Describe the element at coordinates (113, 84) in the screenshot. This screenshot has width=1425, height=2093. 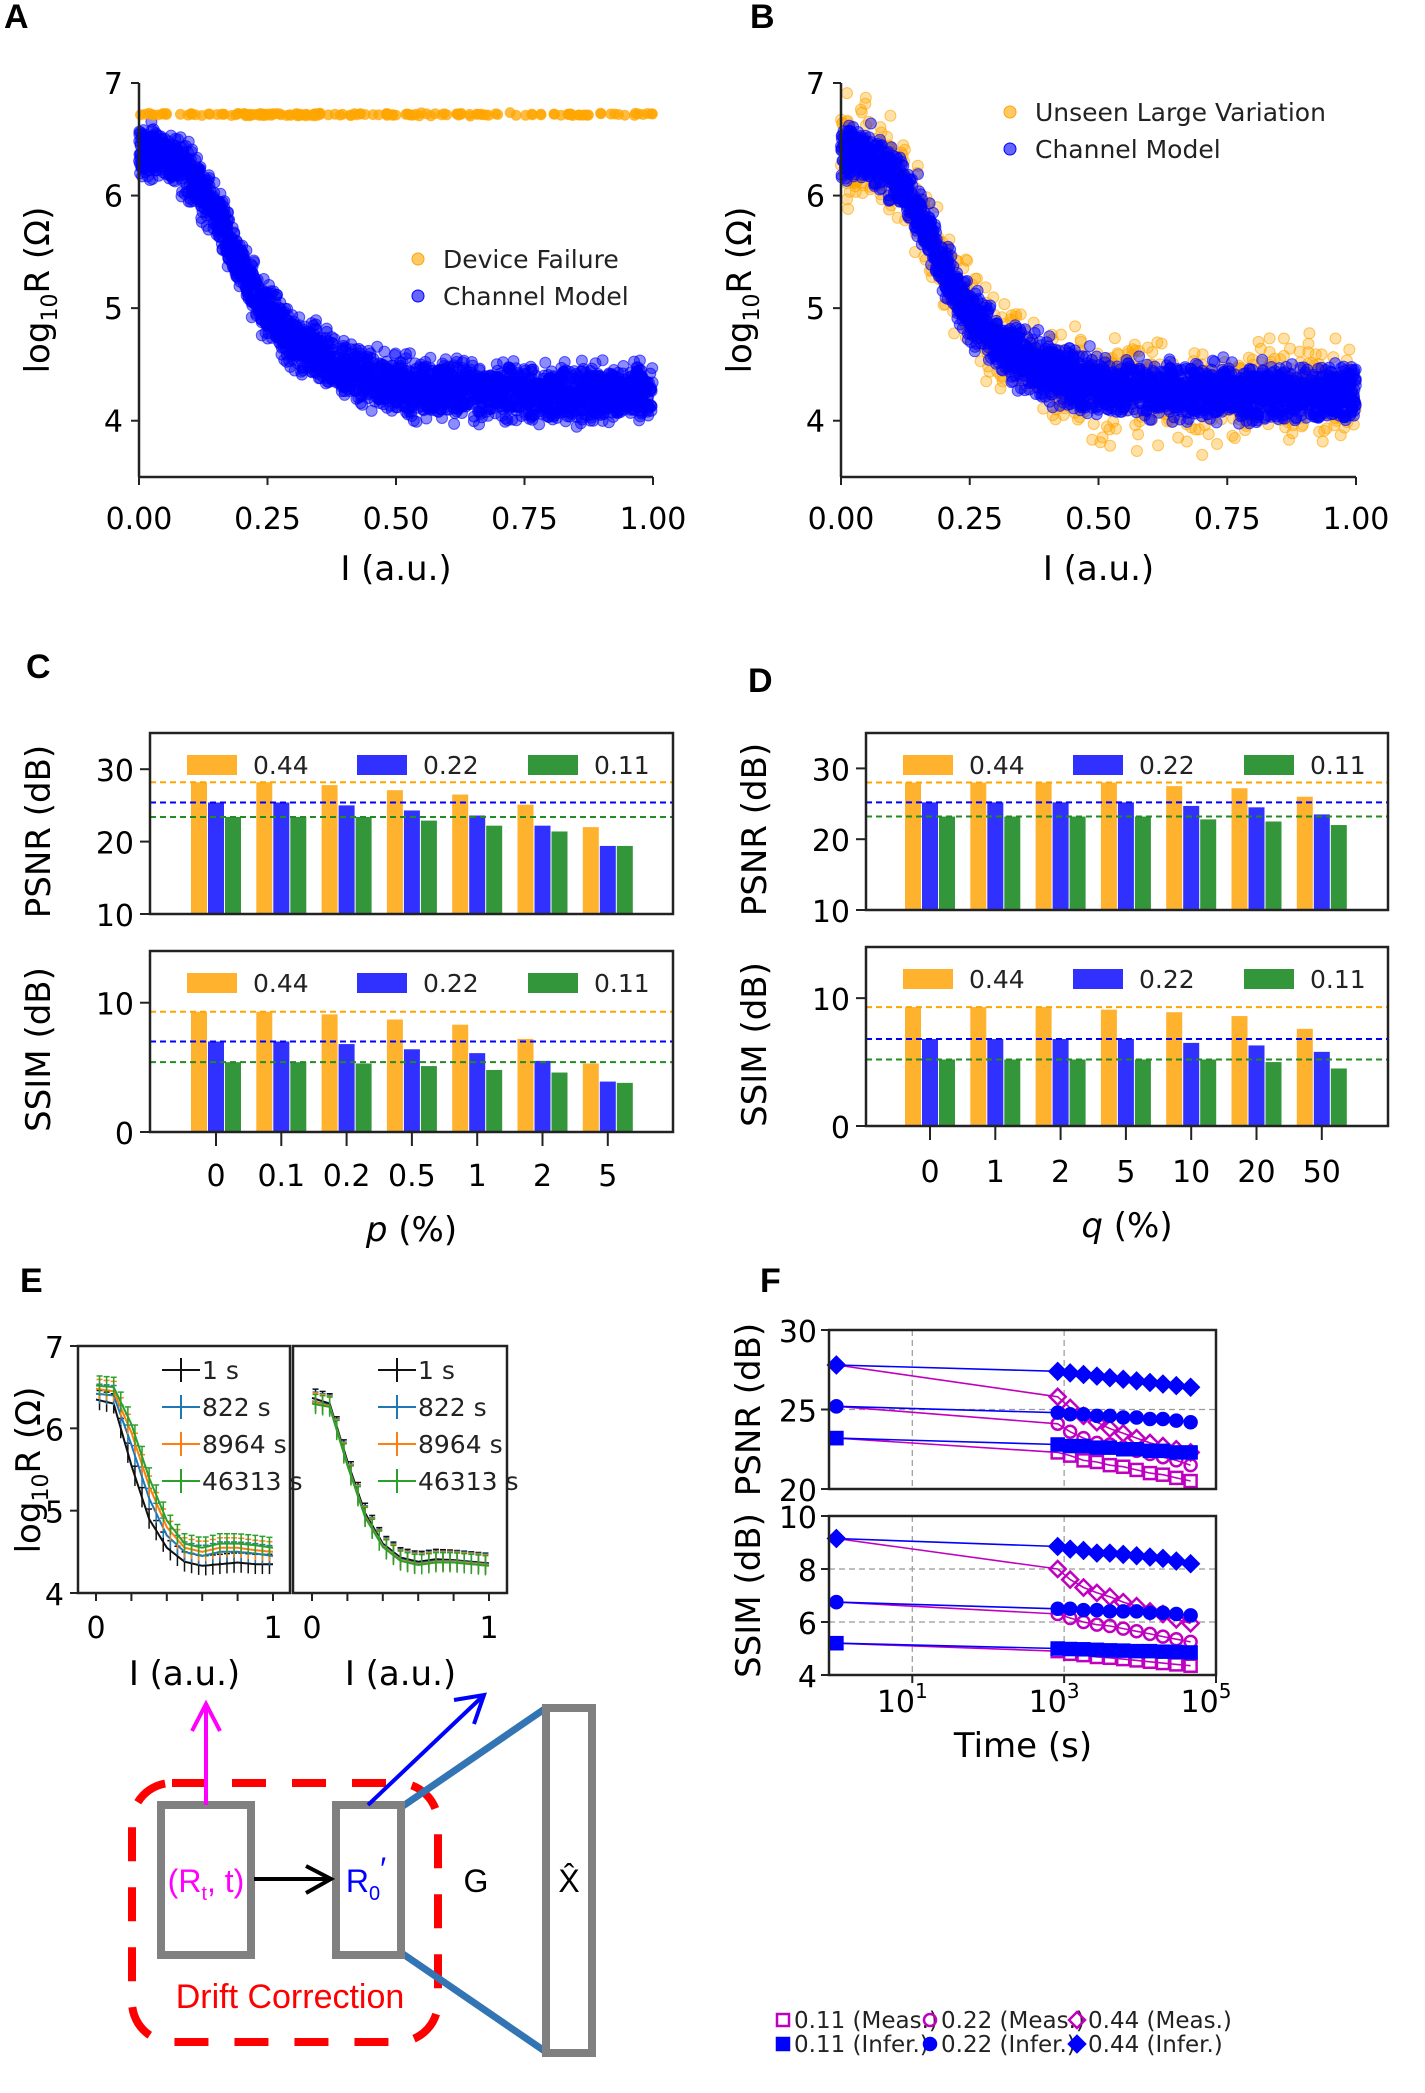
I see `y-tick-label: 7` at that location.